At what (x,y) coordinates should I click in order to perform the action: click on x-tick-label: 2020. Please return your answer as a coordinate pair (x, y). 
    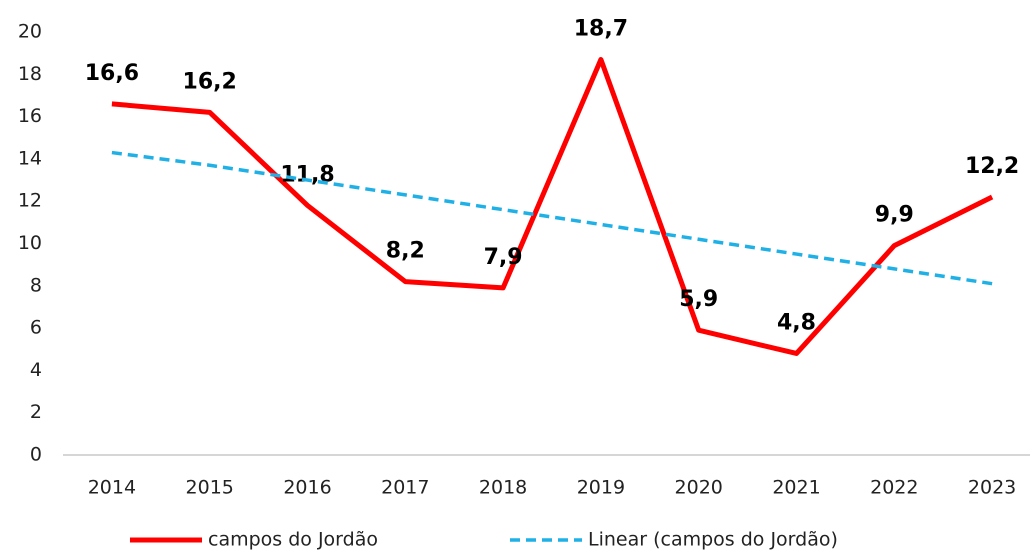
    Looking at the image, I should click on (699, 488).